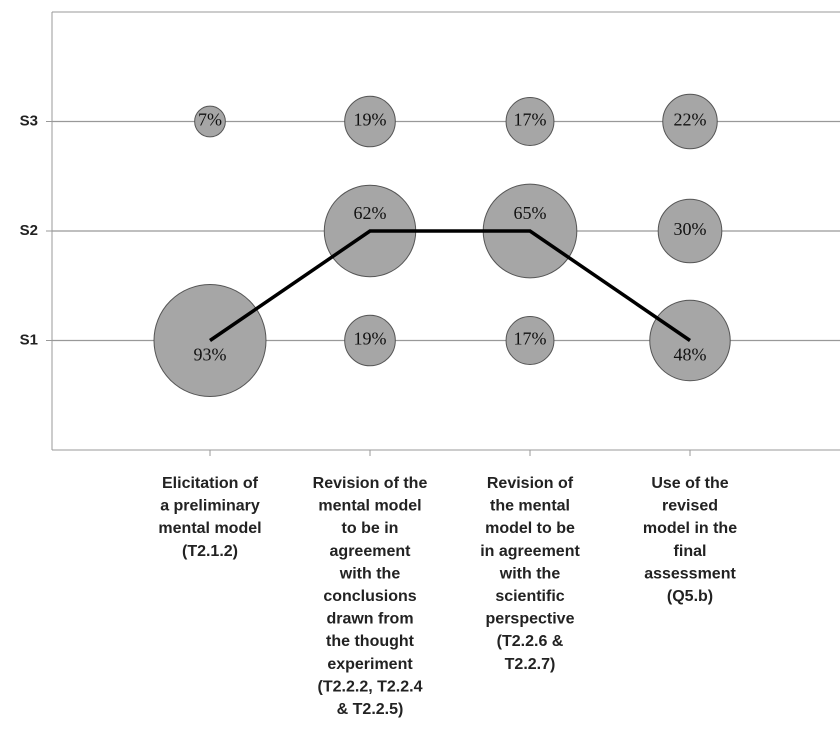 The image size is (840, 733). Describe the element at coordinates (530, 483) in the screenshot. I see `x-tick-label-line: Revision of` at that location.